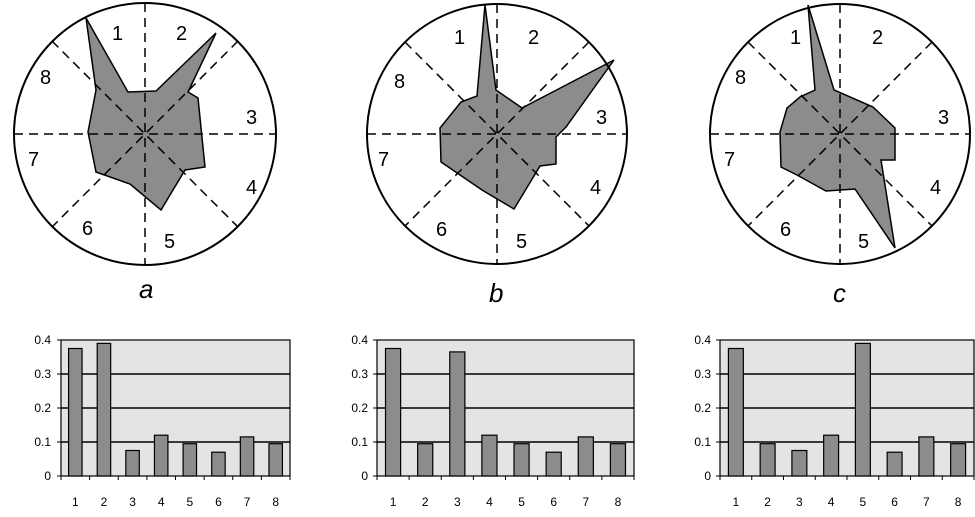 This screenshot has height=517, width=975. What do you see at coordinates (47, 476) in the screenshot?
I see `bar-chart-a-ytick-label: 0` at bounding box center [47, 476].